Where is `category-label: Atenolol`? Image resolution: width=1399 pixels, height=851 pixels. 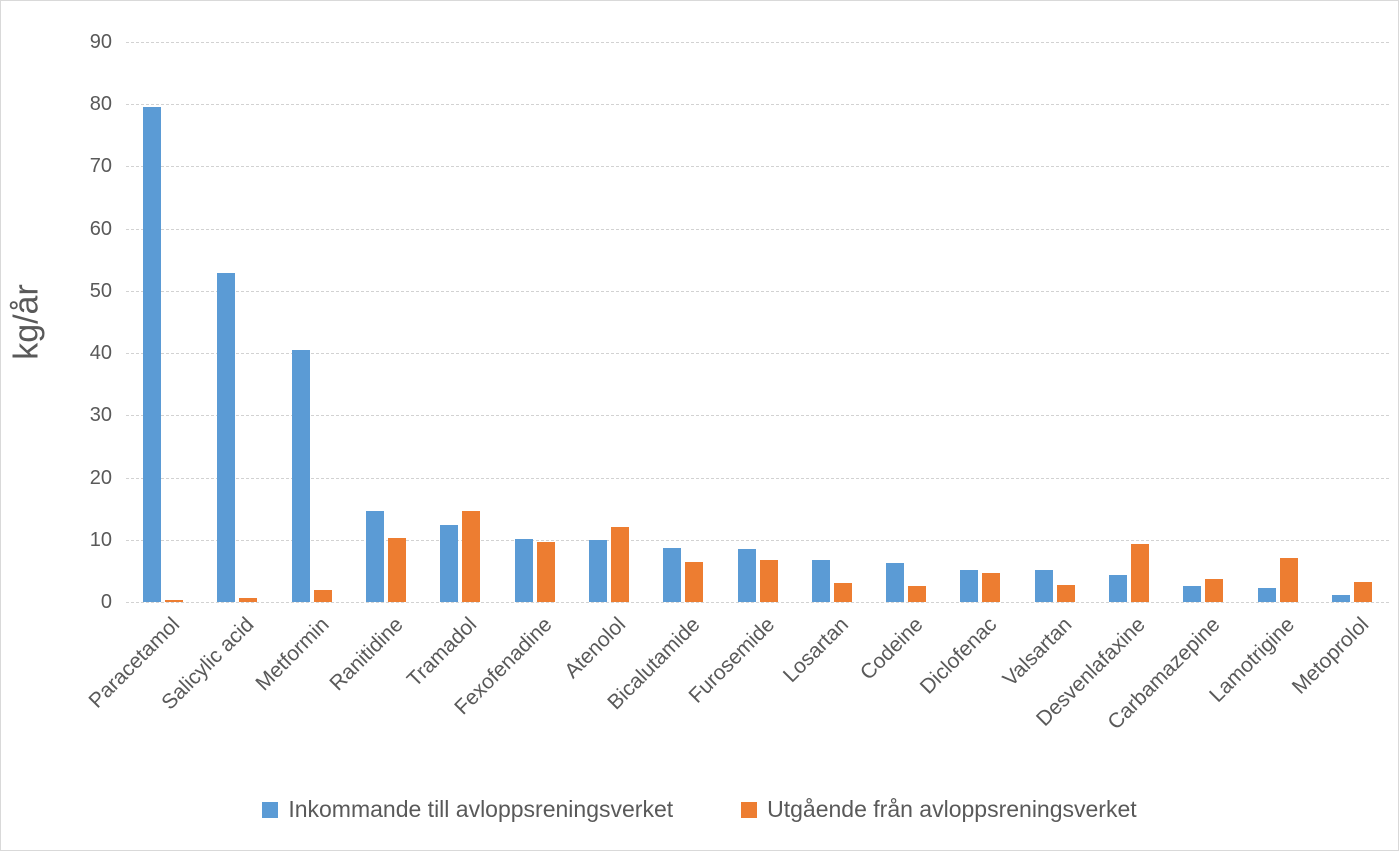 category-label: Atenolol is located at coordinates (595, 648).